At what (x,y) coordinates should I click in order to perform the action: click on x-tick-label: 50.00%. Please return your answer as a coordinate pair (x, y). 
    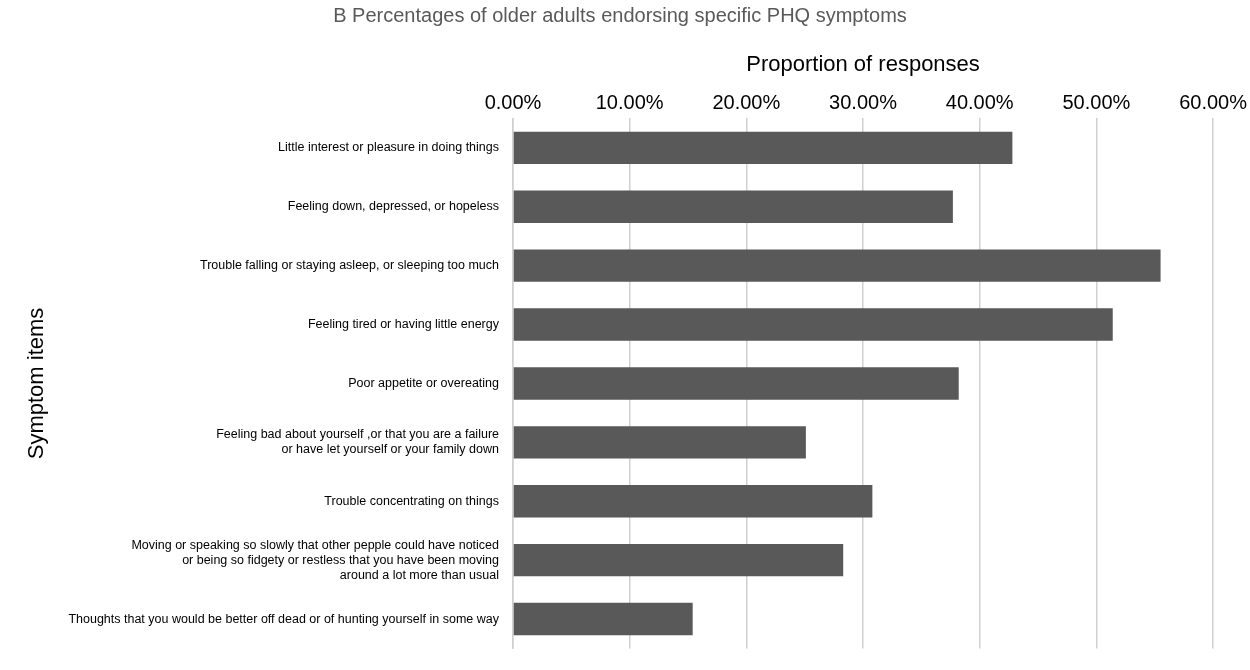
    Looking at the image, I should click on (1096, 101).